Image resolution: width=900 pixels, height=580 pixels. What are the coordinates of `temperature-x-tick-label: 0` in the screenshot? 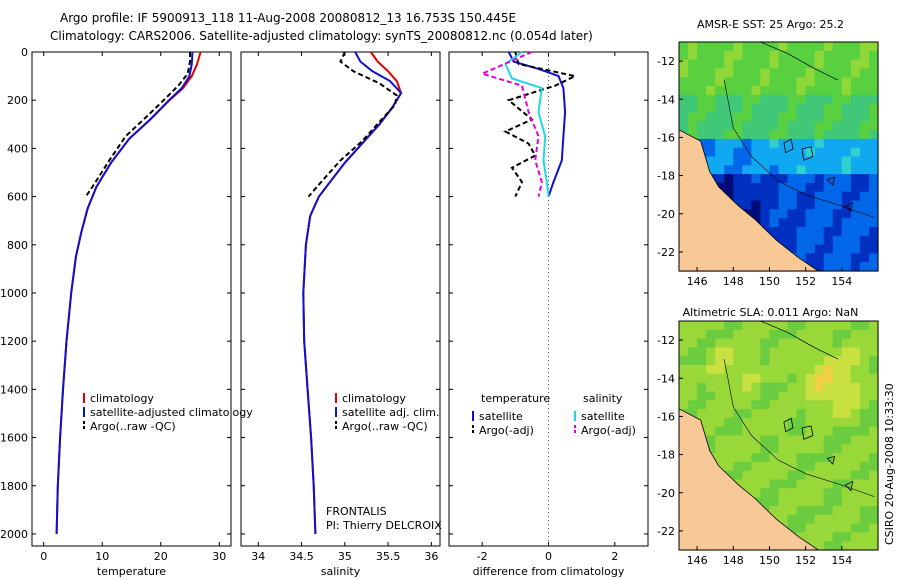 It's located at (43, 556).